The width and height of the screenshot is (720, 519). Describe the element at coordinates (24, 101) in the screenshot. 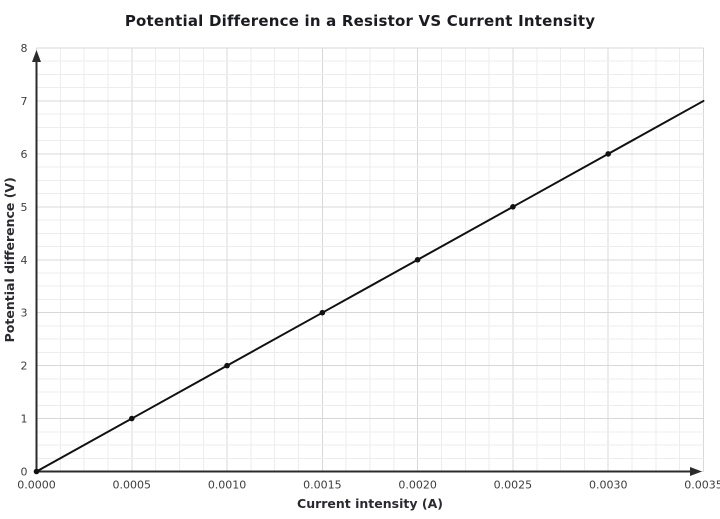

I see `y-tick-label: 7` at that location.